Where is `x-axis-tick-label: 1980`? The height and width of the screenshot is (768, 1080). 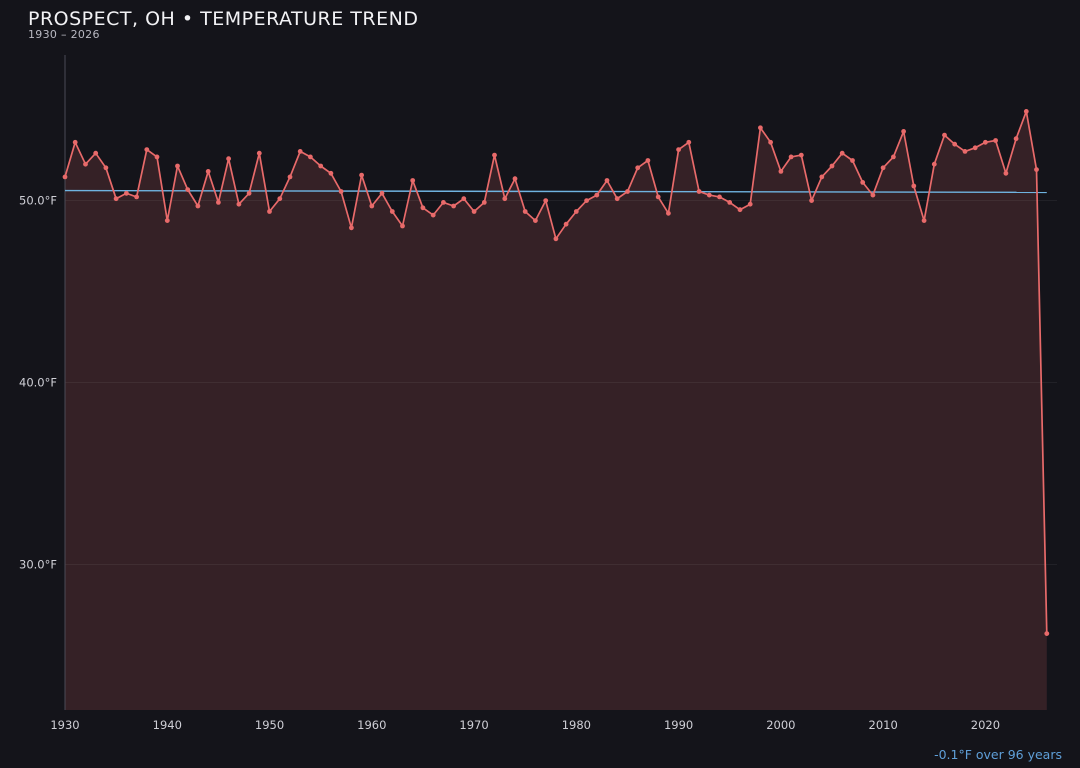 x-axis-tick-label: 1980 is located at coordinates (576, 725).